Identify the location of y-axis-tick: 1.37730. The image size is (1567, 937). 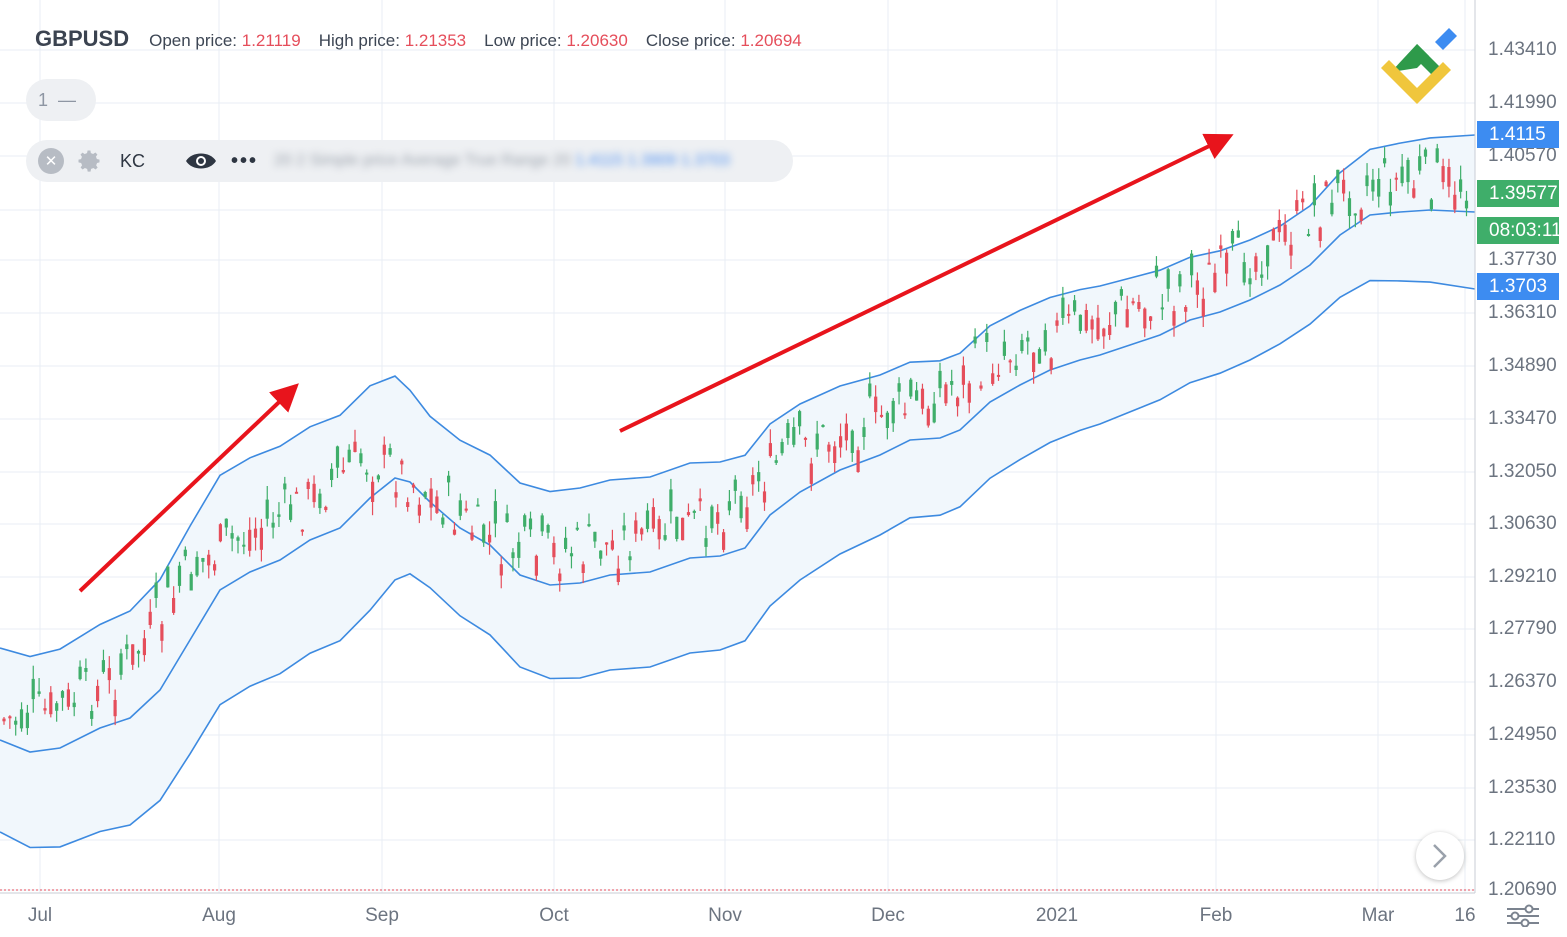
(1522, 259).